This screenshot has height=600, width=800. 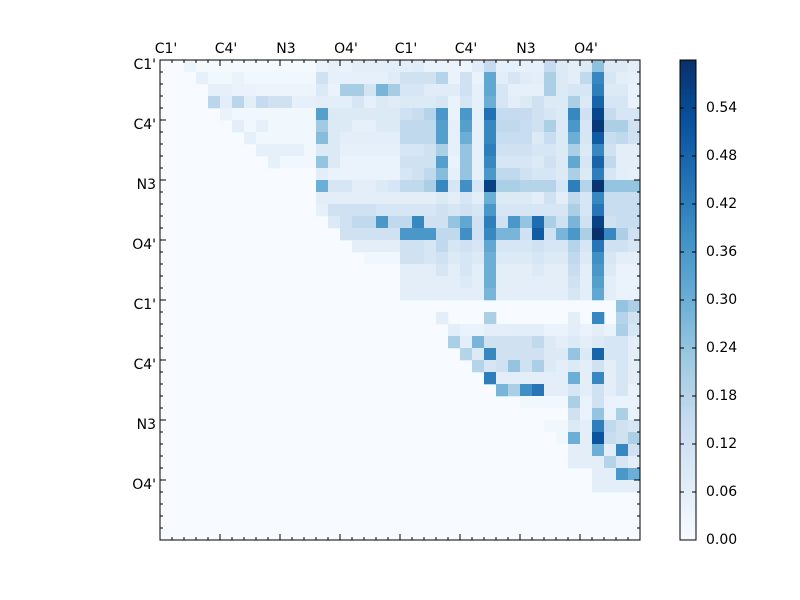 What do you see at coordinates (144, 275) in the screenshot?
I see `y-tick-labels: C1' C4' N3 O4' C1' C4' N3 O4'` at bounding box center [144, 275].